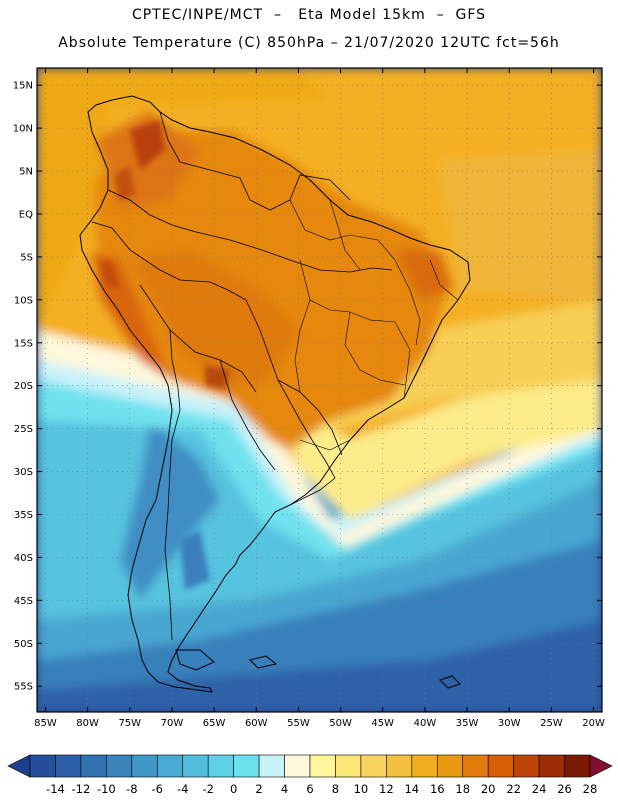 This screenshot has width=618, height=804. What do you see at coordinates (23, 129) in the screenshot?
I see `lat-tick-label: 10N` at bounding box center [23, 129].